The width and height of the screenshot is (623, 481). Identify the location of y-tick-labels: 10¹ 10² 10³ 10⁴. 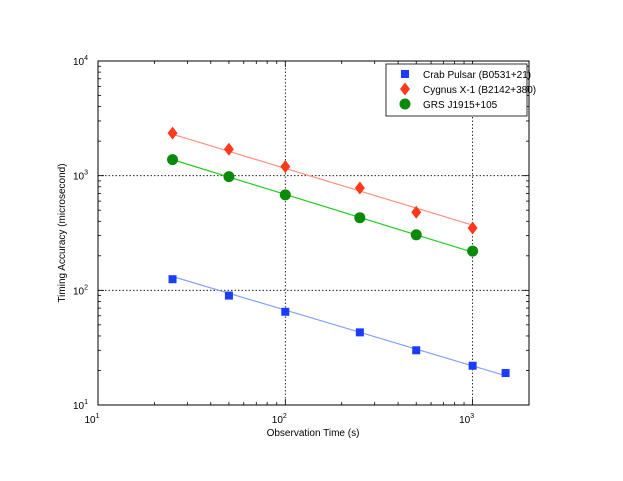
(80, 233).